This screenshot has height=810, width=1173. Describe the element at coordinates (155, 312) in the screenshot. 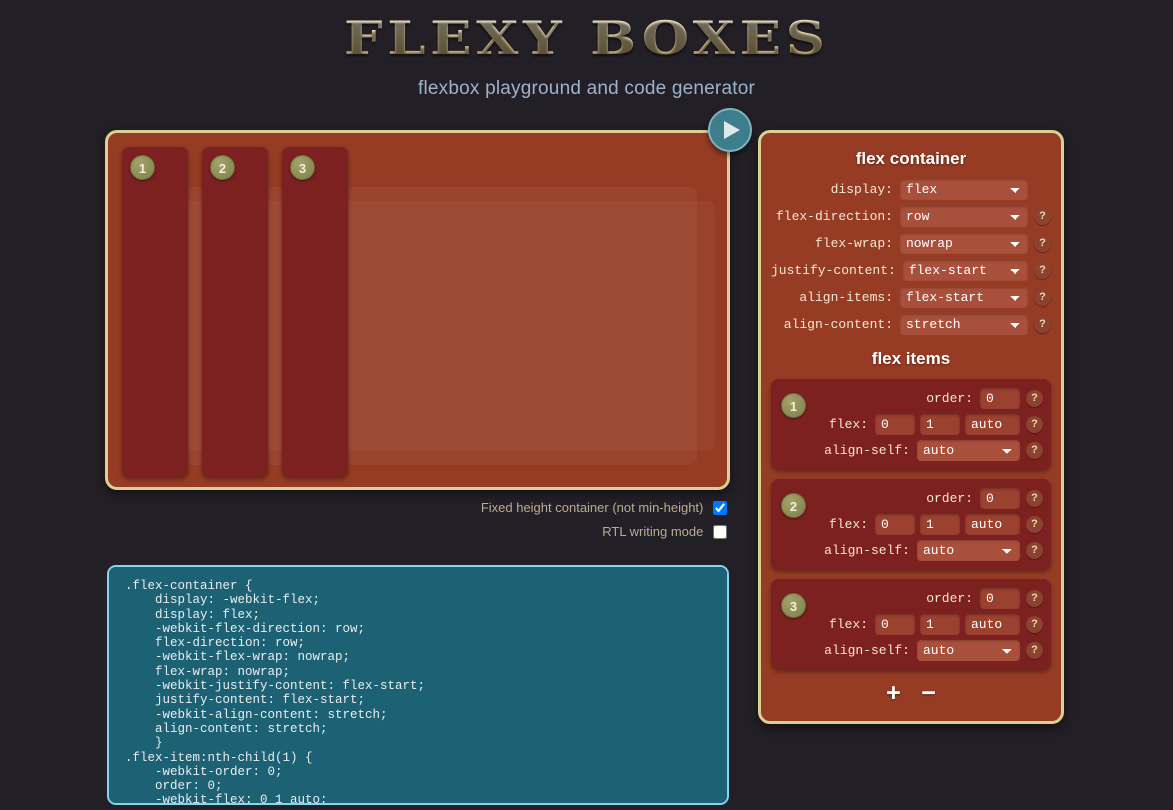

I see `preview-flex-item: 1` at that location.